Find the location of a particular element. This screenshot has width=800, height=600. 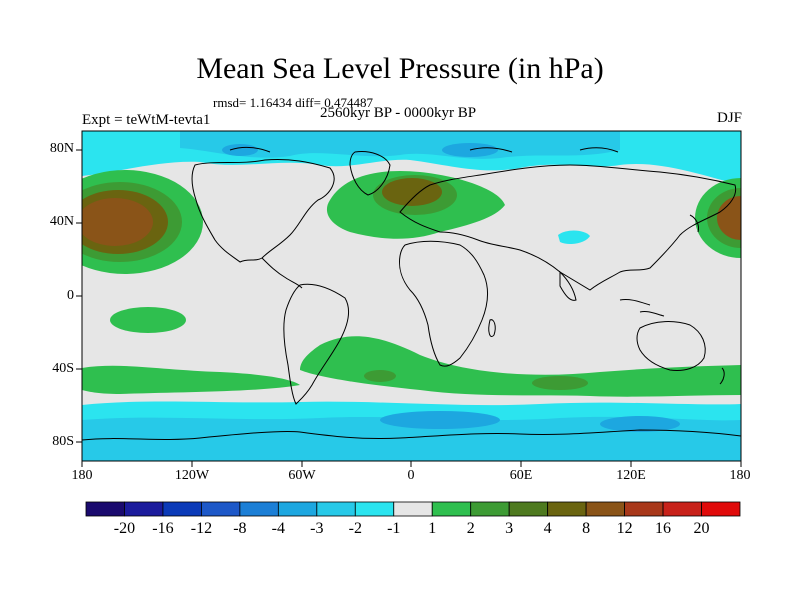

lon-label-120w: 120W is located at coordinates (192, 475).